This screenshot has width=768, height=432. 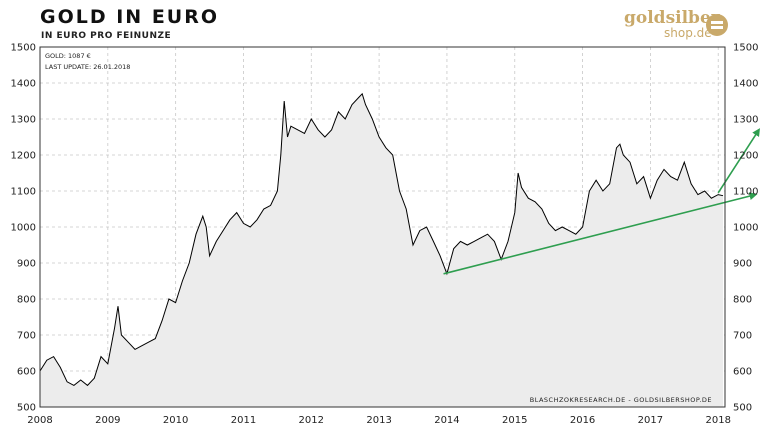 I want to click on logo-word-1: goldsilber, so click(x=672, y=18).